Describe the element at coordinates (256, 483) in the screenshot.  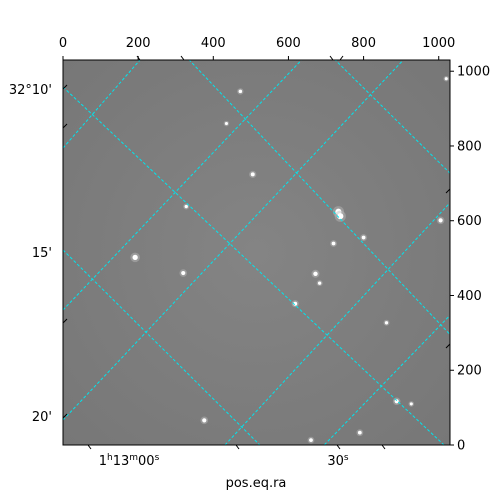
I see `x-axis-title: pos.eq.ra` at that location.